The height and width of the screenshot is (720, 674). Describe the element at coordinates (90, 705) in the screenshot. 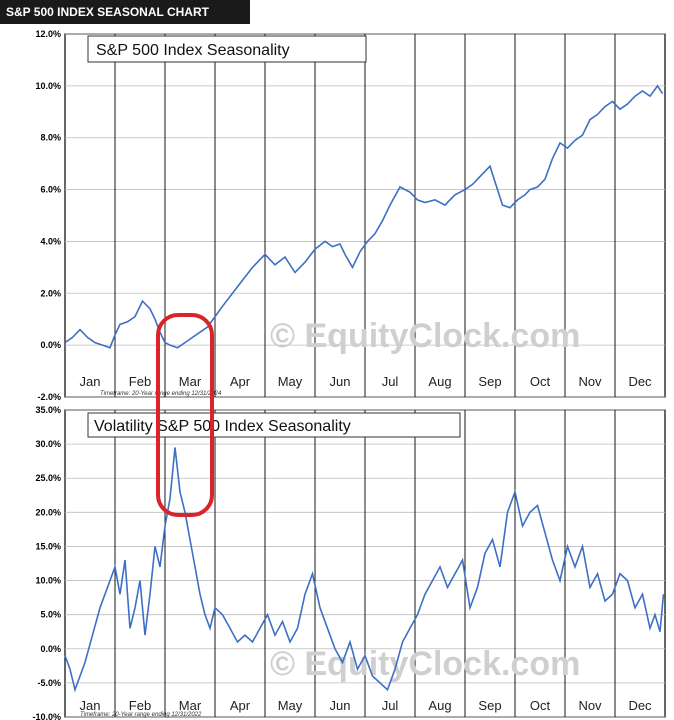

I see `chart2-x-tick: Jan` at that location.